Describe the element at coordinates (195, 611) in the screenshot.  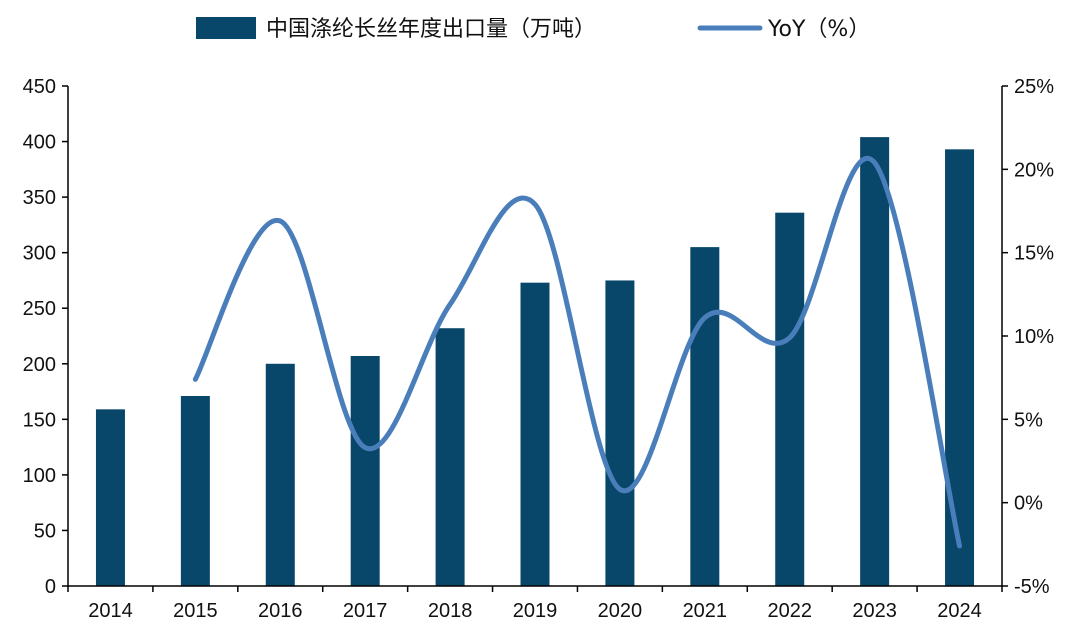
I see `x-tick-label: 2015` at that location.